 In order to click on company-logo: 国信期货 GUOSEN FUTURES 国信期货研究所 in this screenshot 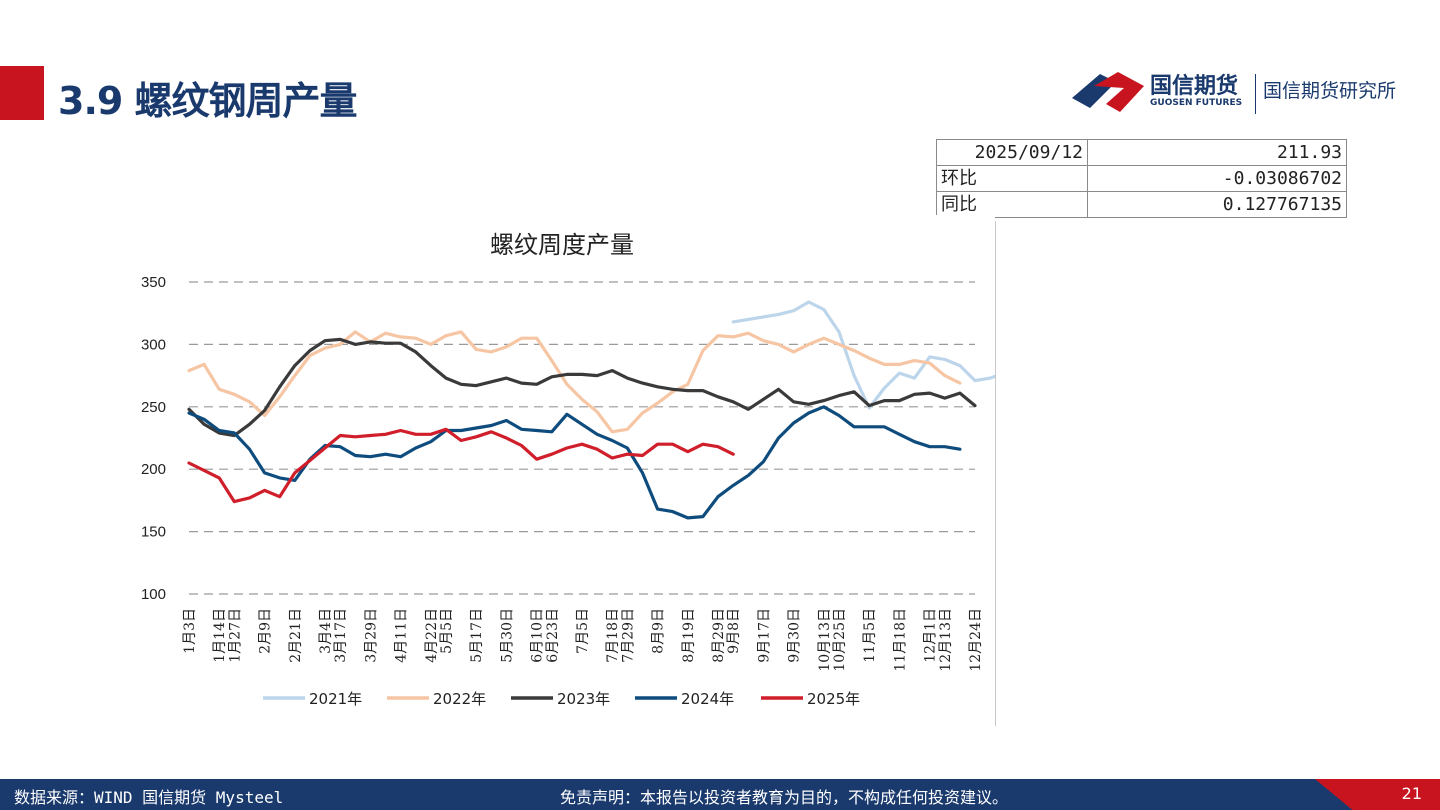, I will do `click(1250, 94)`.